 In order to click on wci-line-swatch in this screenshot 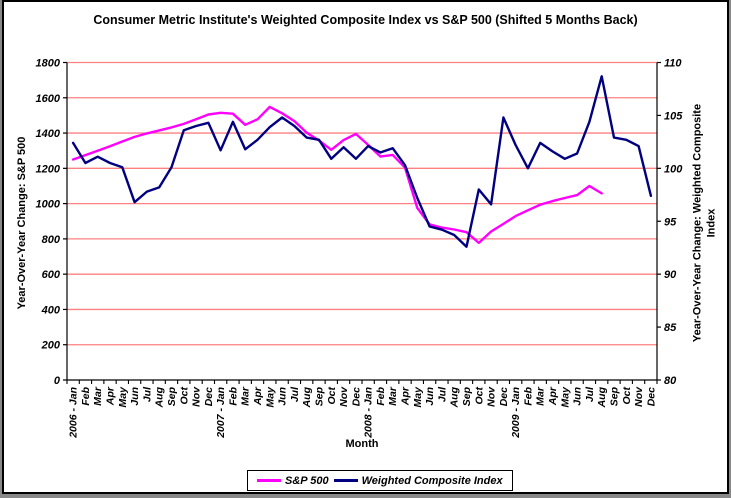, I will do `click(345, 480)`.